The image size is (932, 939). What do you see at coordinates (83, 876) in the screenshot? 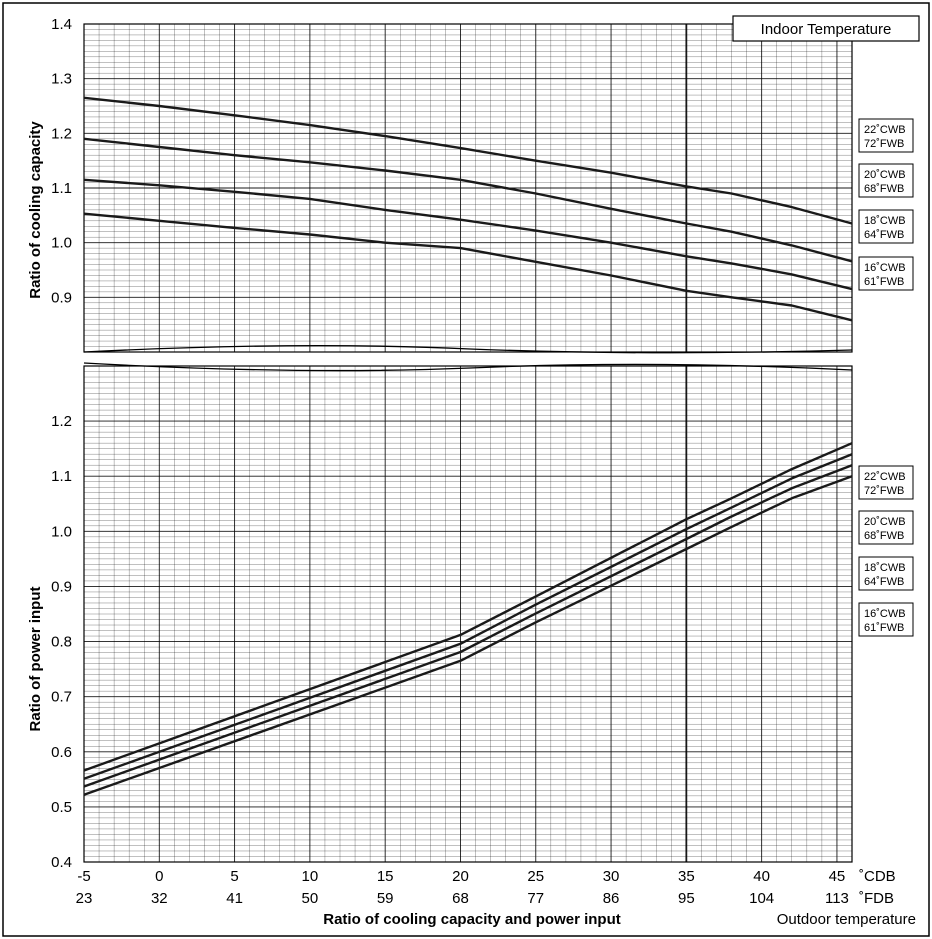
I see `x-tick-label-cdb: -5` at bounding box center [83, 876].